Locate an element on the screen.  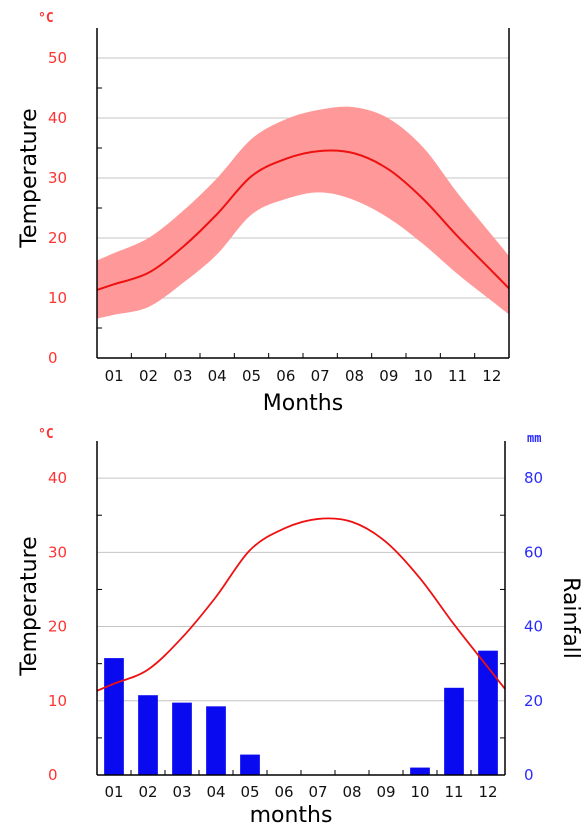
y-tick-label: 50 is located at coordinates (57, 58).